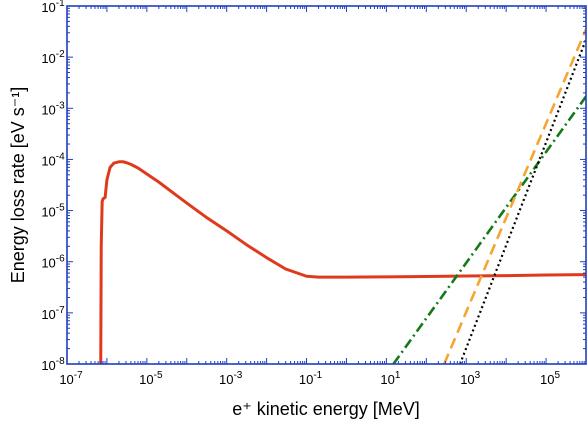 This screenshot has width=588, height=422. I want to click on y-tick-label: 10⁻¹, so click(53, 7).